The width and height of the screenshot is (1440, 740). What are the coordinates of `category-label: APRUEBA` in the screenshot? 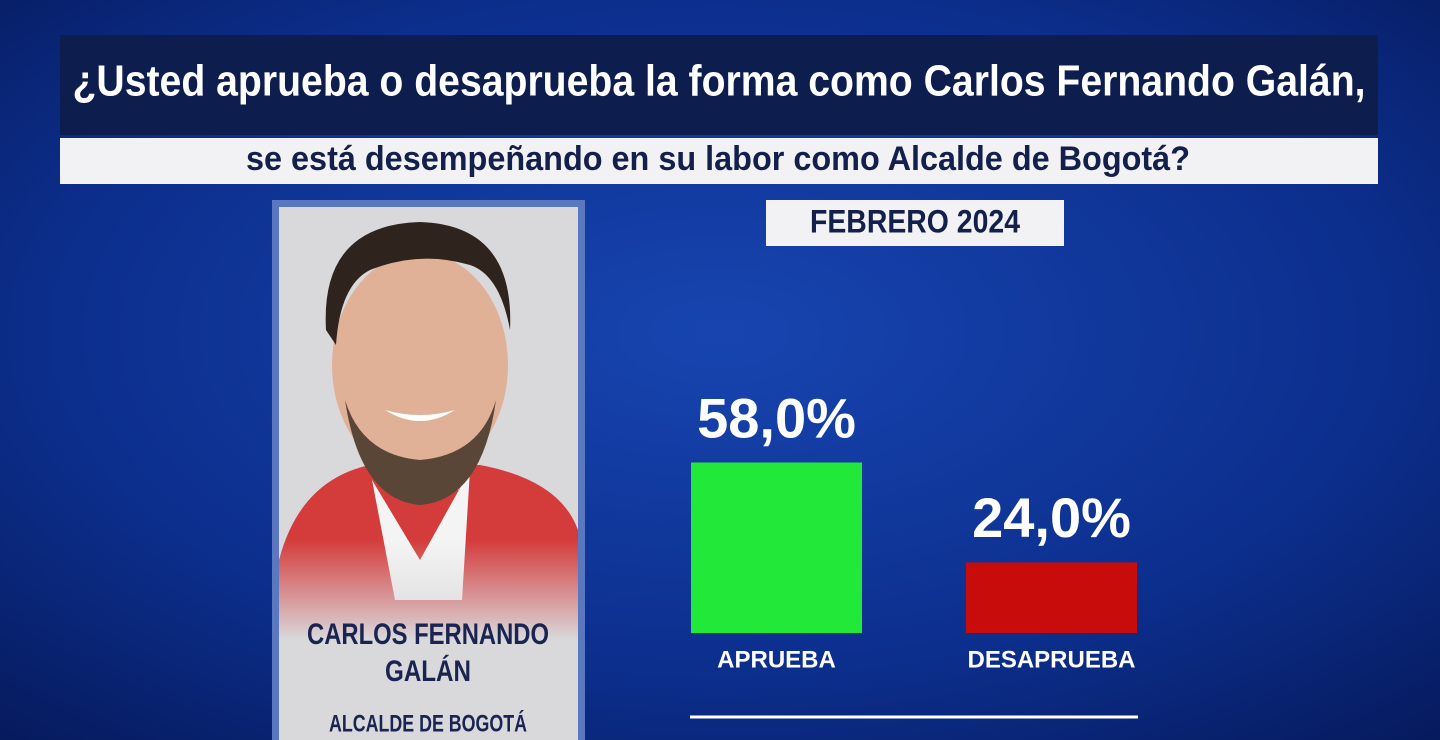 It's located at (776, 659).